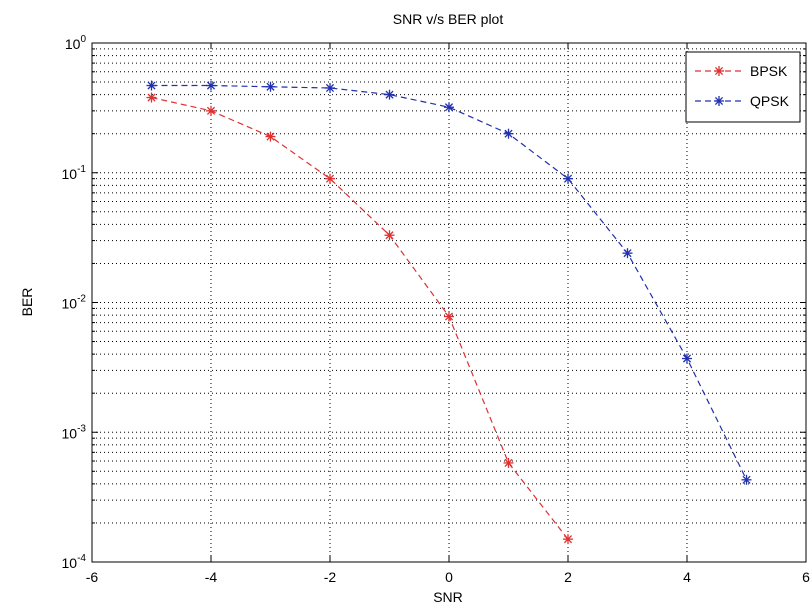 The image size is (812, 610). I want to click on y-tick-label: 10⁻², so click(74, 303).